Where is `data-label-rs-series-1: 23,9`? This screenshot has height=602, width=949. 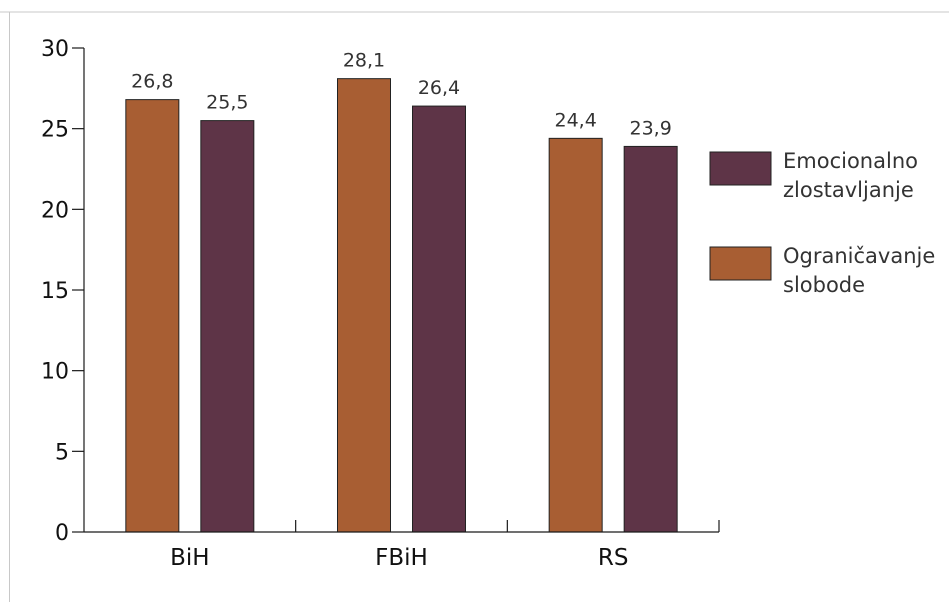
data-label-rs-series-1: 23,9 is located at coordinates (651, 128).